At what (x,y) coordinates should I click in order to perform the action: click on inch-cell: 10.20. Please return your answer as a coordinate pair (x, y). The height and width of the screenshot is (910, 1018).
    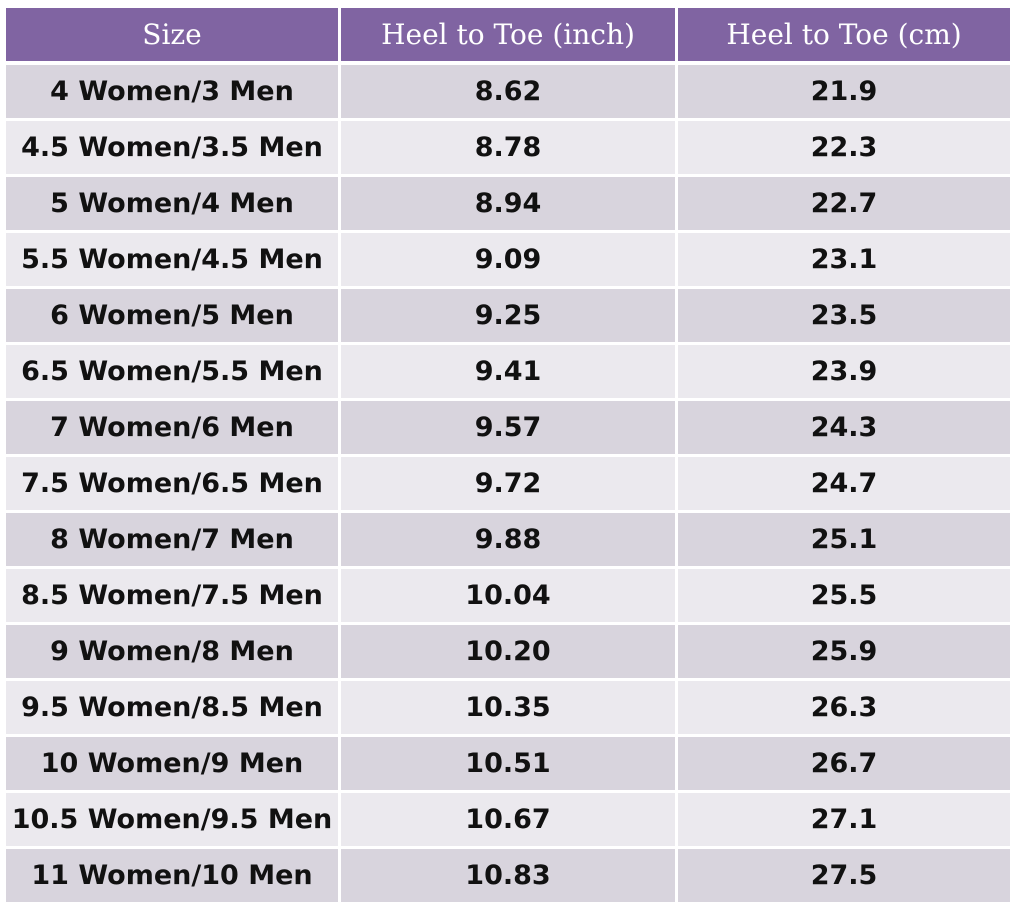
    Looking at the image, I should click on (508, 651).